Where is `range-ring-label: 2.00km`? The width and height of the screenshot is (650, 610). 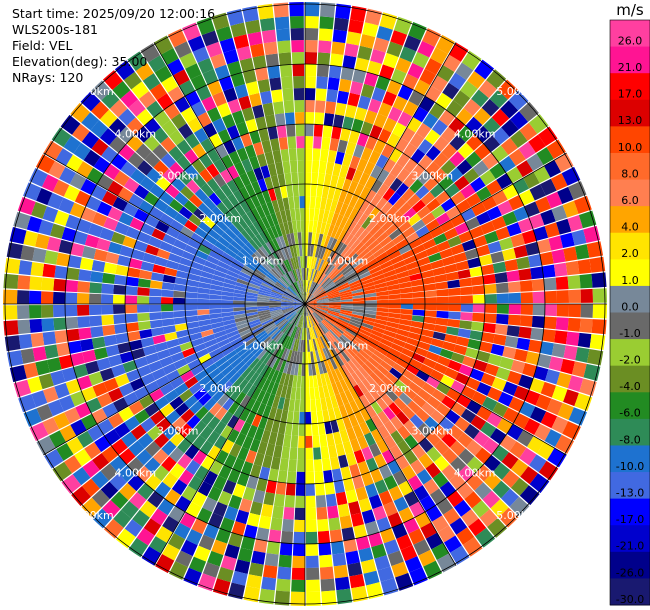
range-ring-label: 2.00km is located at coordinates (220, 218).